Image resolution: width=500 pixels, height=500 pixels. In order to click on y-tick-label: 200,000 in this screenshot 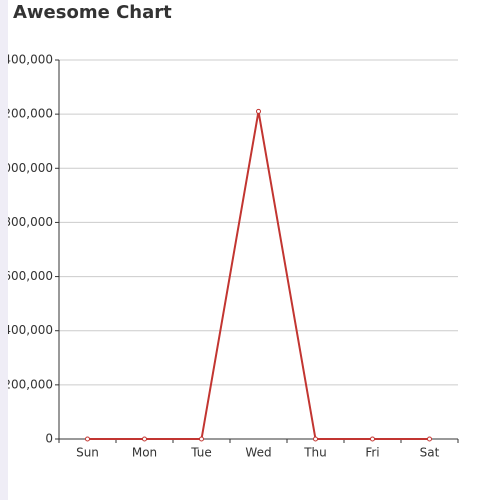, I will do `click(30, 384)`.